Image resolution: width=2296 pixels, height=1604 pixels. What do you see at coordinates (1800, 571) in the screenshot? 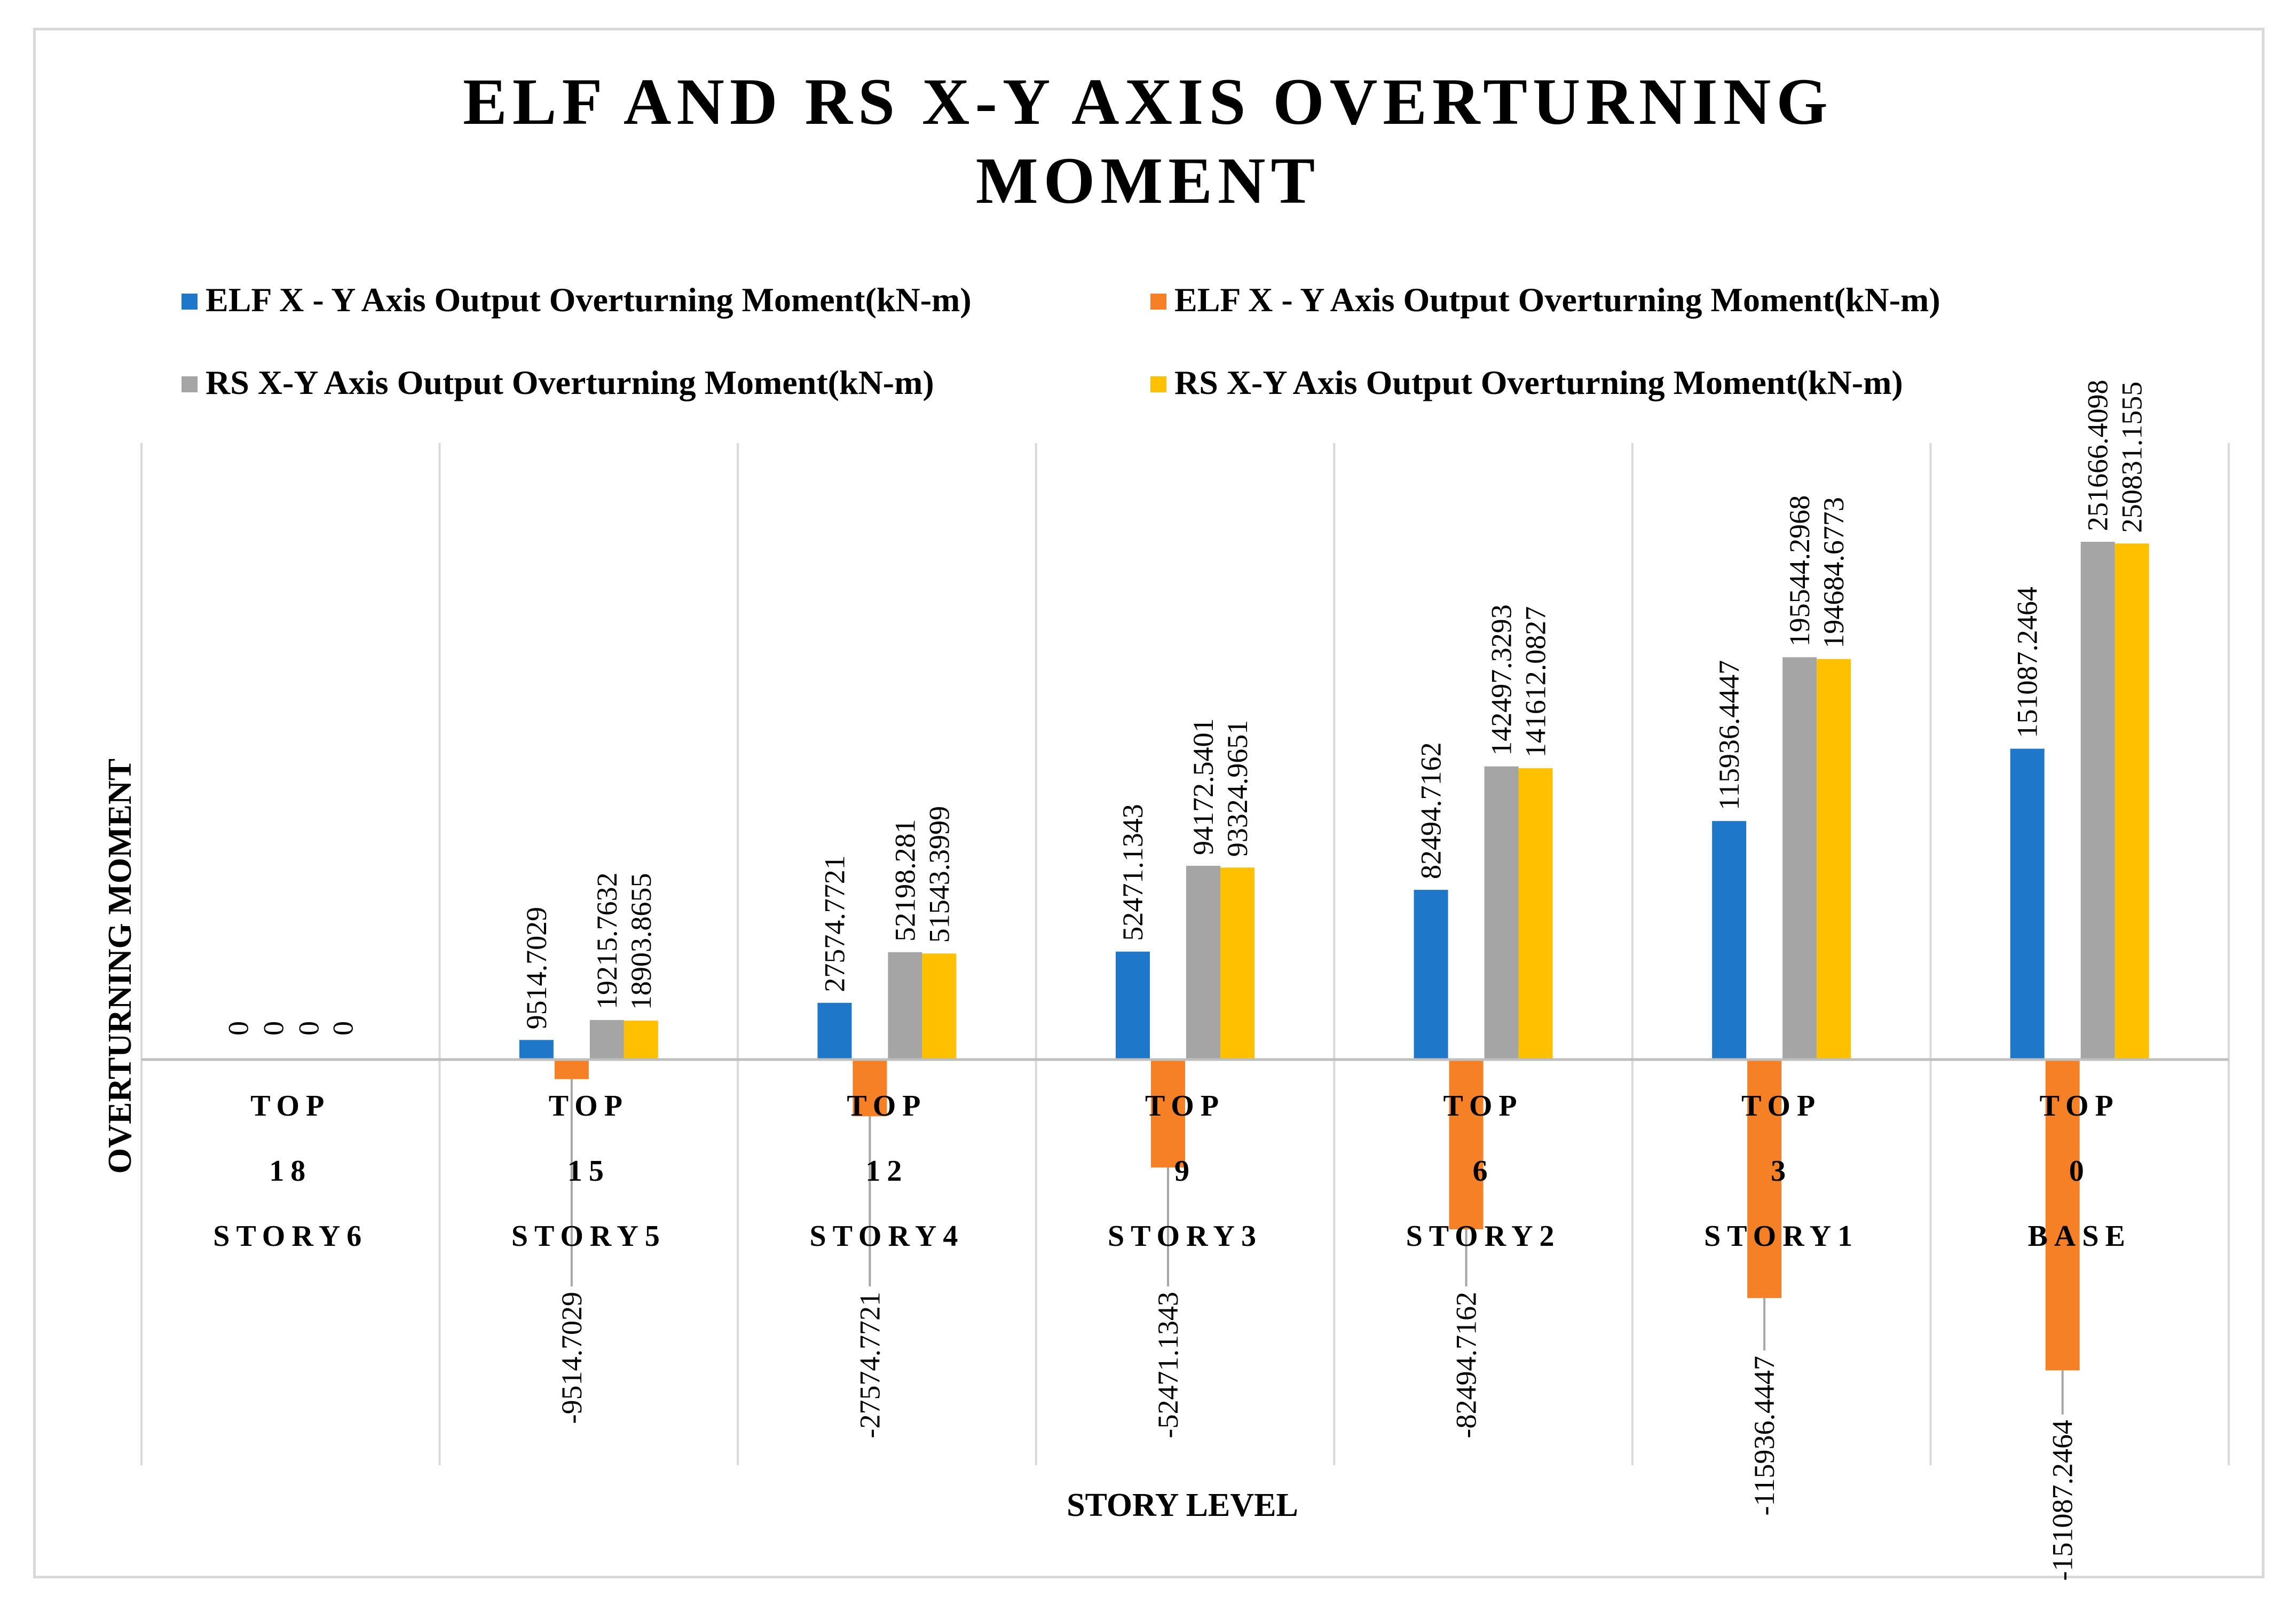
I see `data-label: 195544.2968` at bounding box center [1800, 571].